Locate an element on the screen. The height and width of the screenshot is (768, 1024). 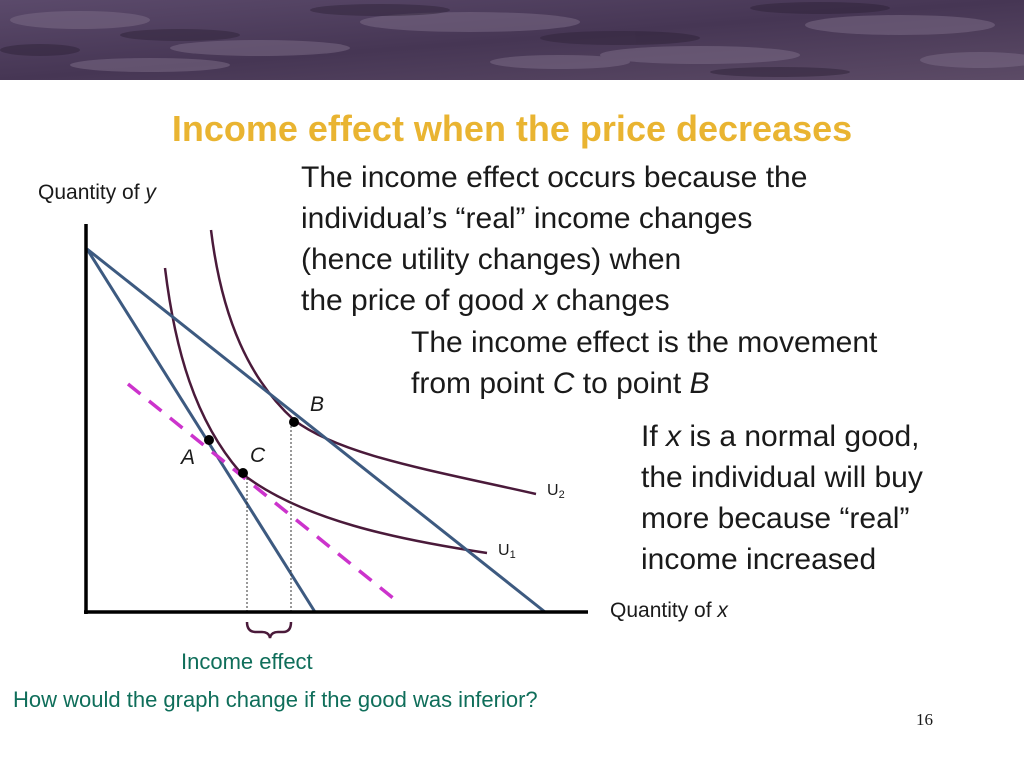
u1-label: U1 is located at coordinates (507, 551).